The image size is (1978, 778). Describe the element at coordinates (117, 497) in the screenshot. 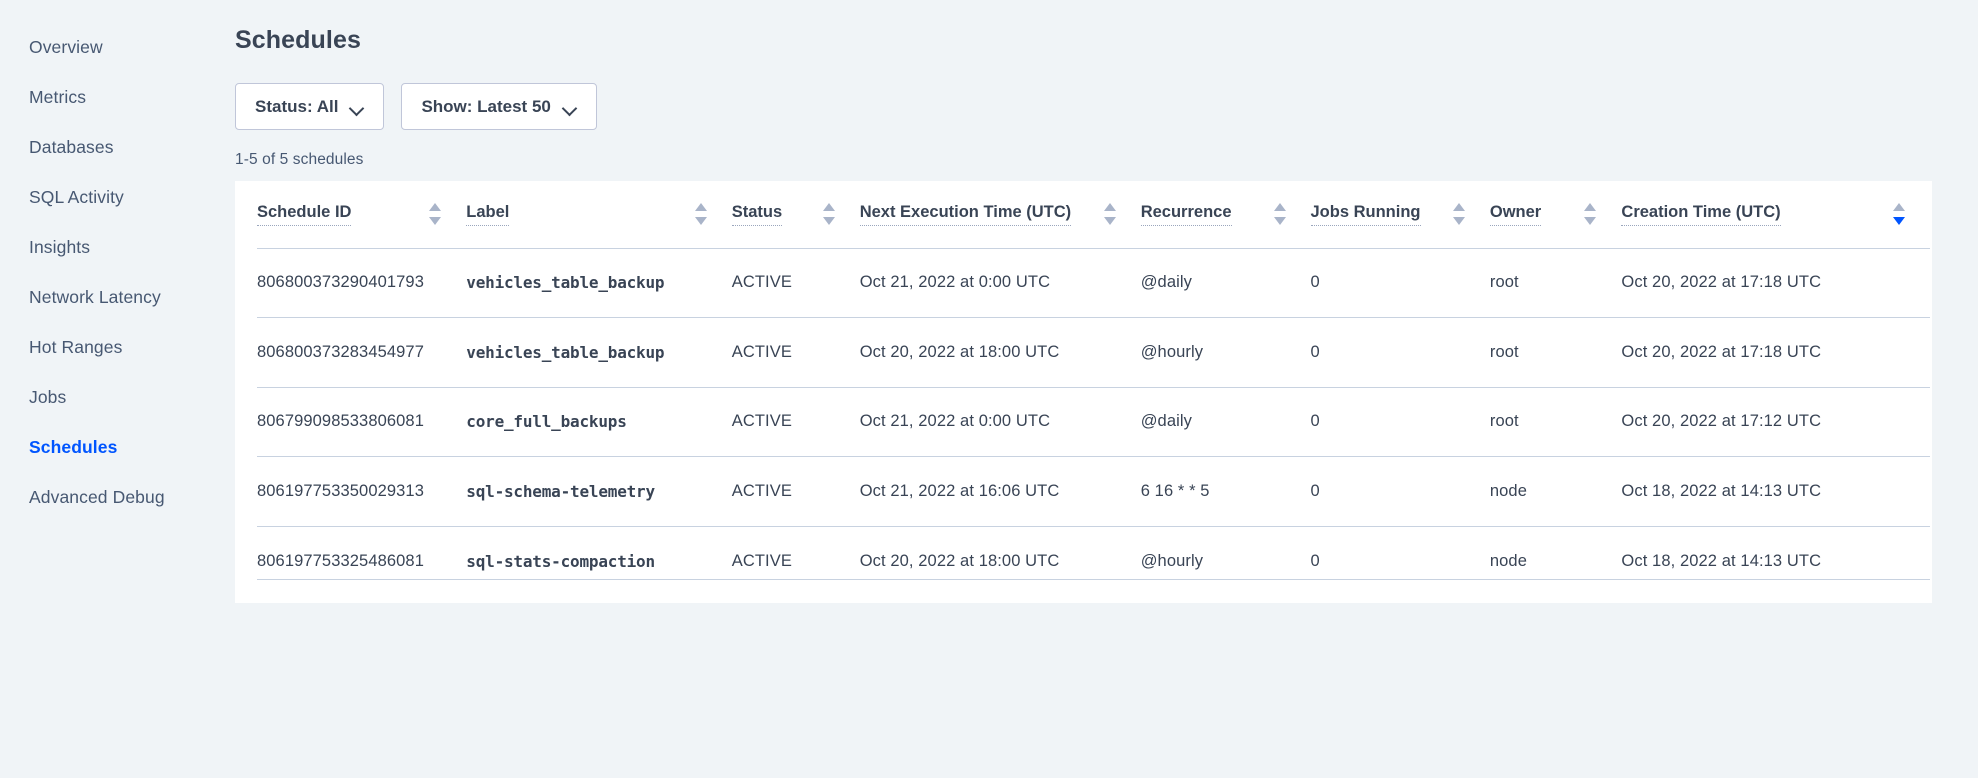

I see `sidebar-item-advanced-debug: Advanced Debug` at that location.